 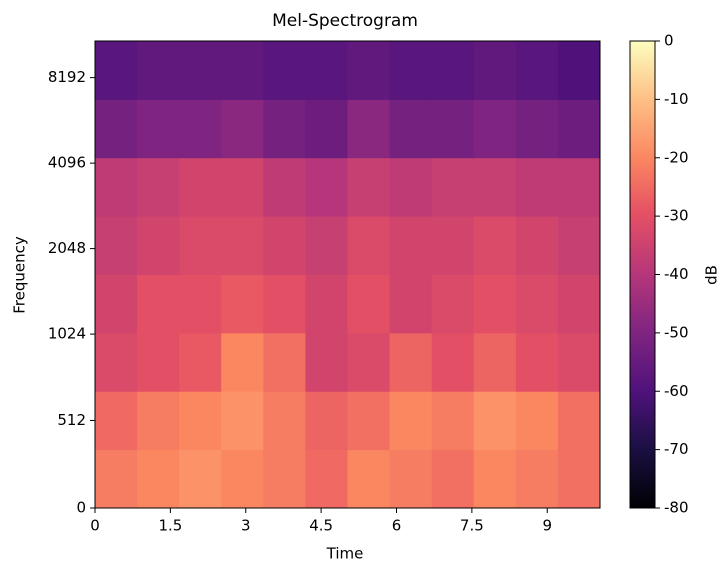 What do you see at coordinates (71, 420) in the screenshot?
I see `y-tick-label: 512` at bounding box center [71, 420].